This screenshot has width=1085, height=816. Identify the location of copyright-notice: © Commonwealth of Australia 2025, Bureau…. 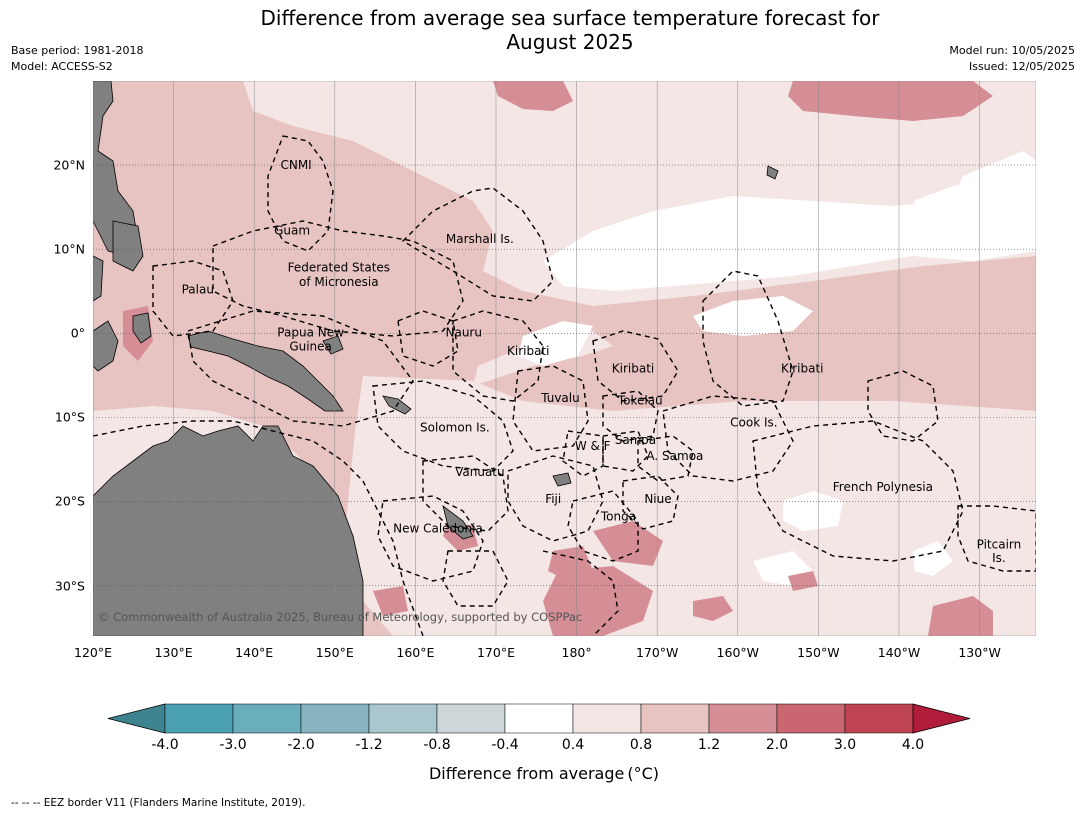
(340, 617).